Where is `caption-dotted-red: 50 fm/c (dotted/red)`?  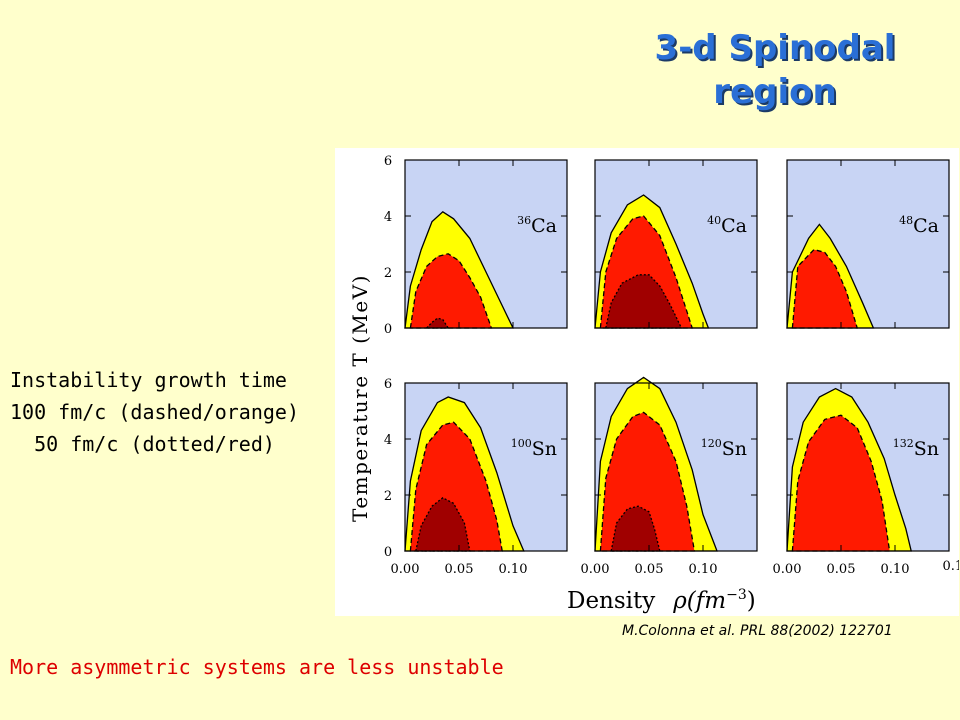
caption-dotted-red: 50 fm/c (dotted/red) is located at coordinates (142, 444).